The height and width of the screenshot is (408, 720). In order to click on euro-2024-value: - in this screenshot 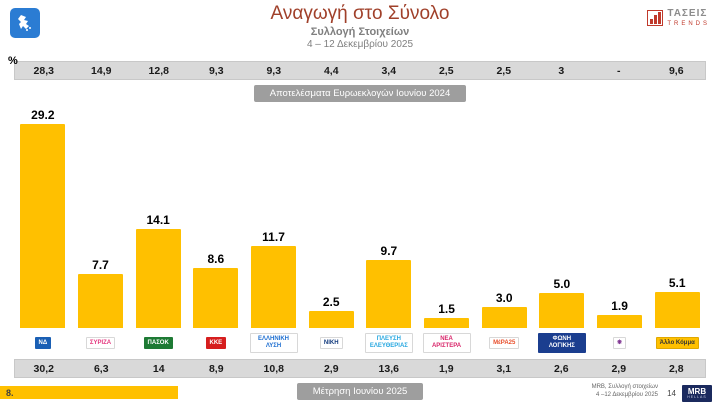, I will do `click(619, 70)`.